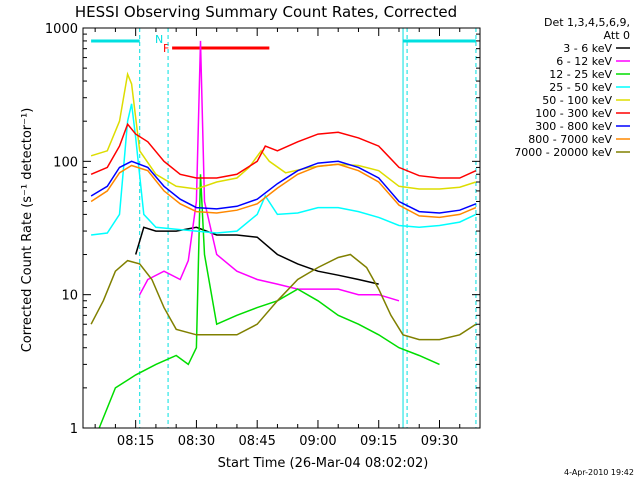  Describe the element at coordinates (587, 48) in the screenshot. I see `legend-label: 3 - 6 keV` at that location.